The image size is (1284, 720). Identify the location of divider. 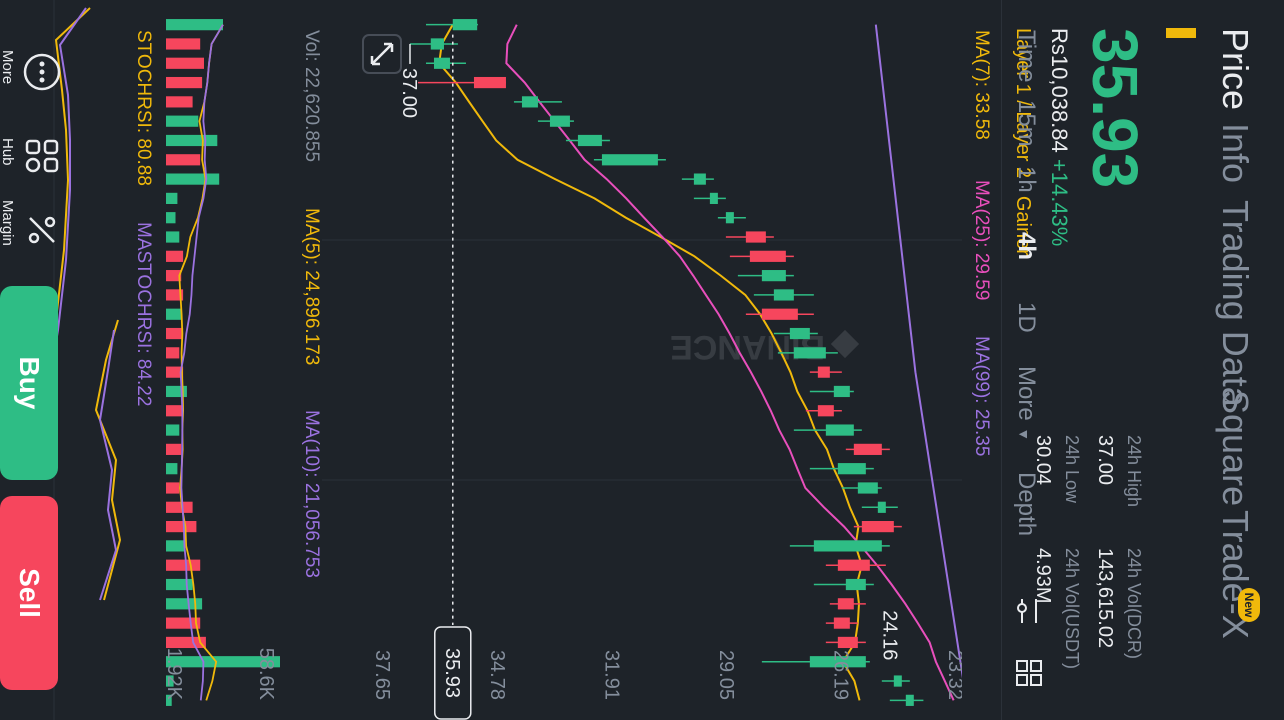
(1001, 360).